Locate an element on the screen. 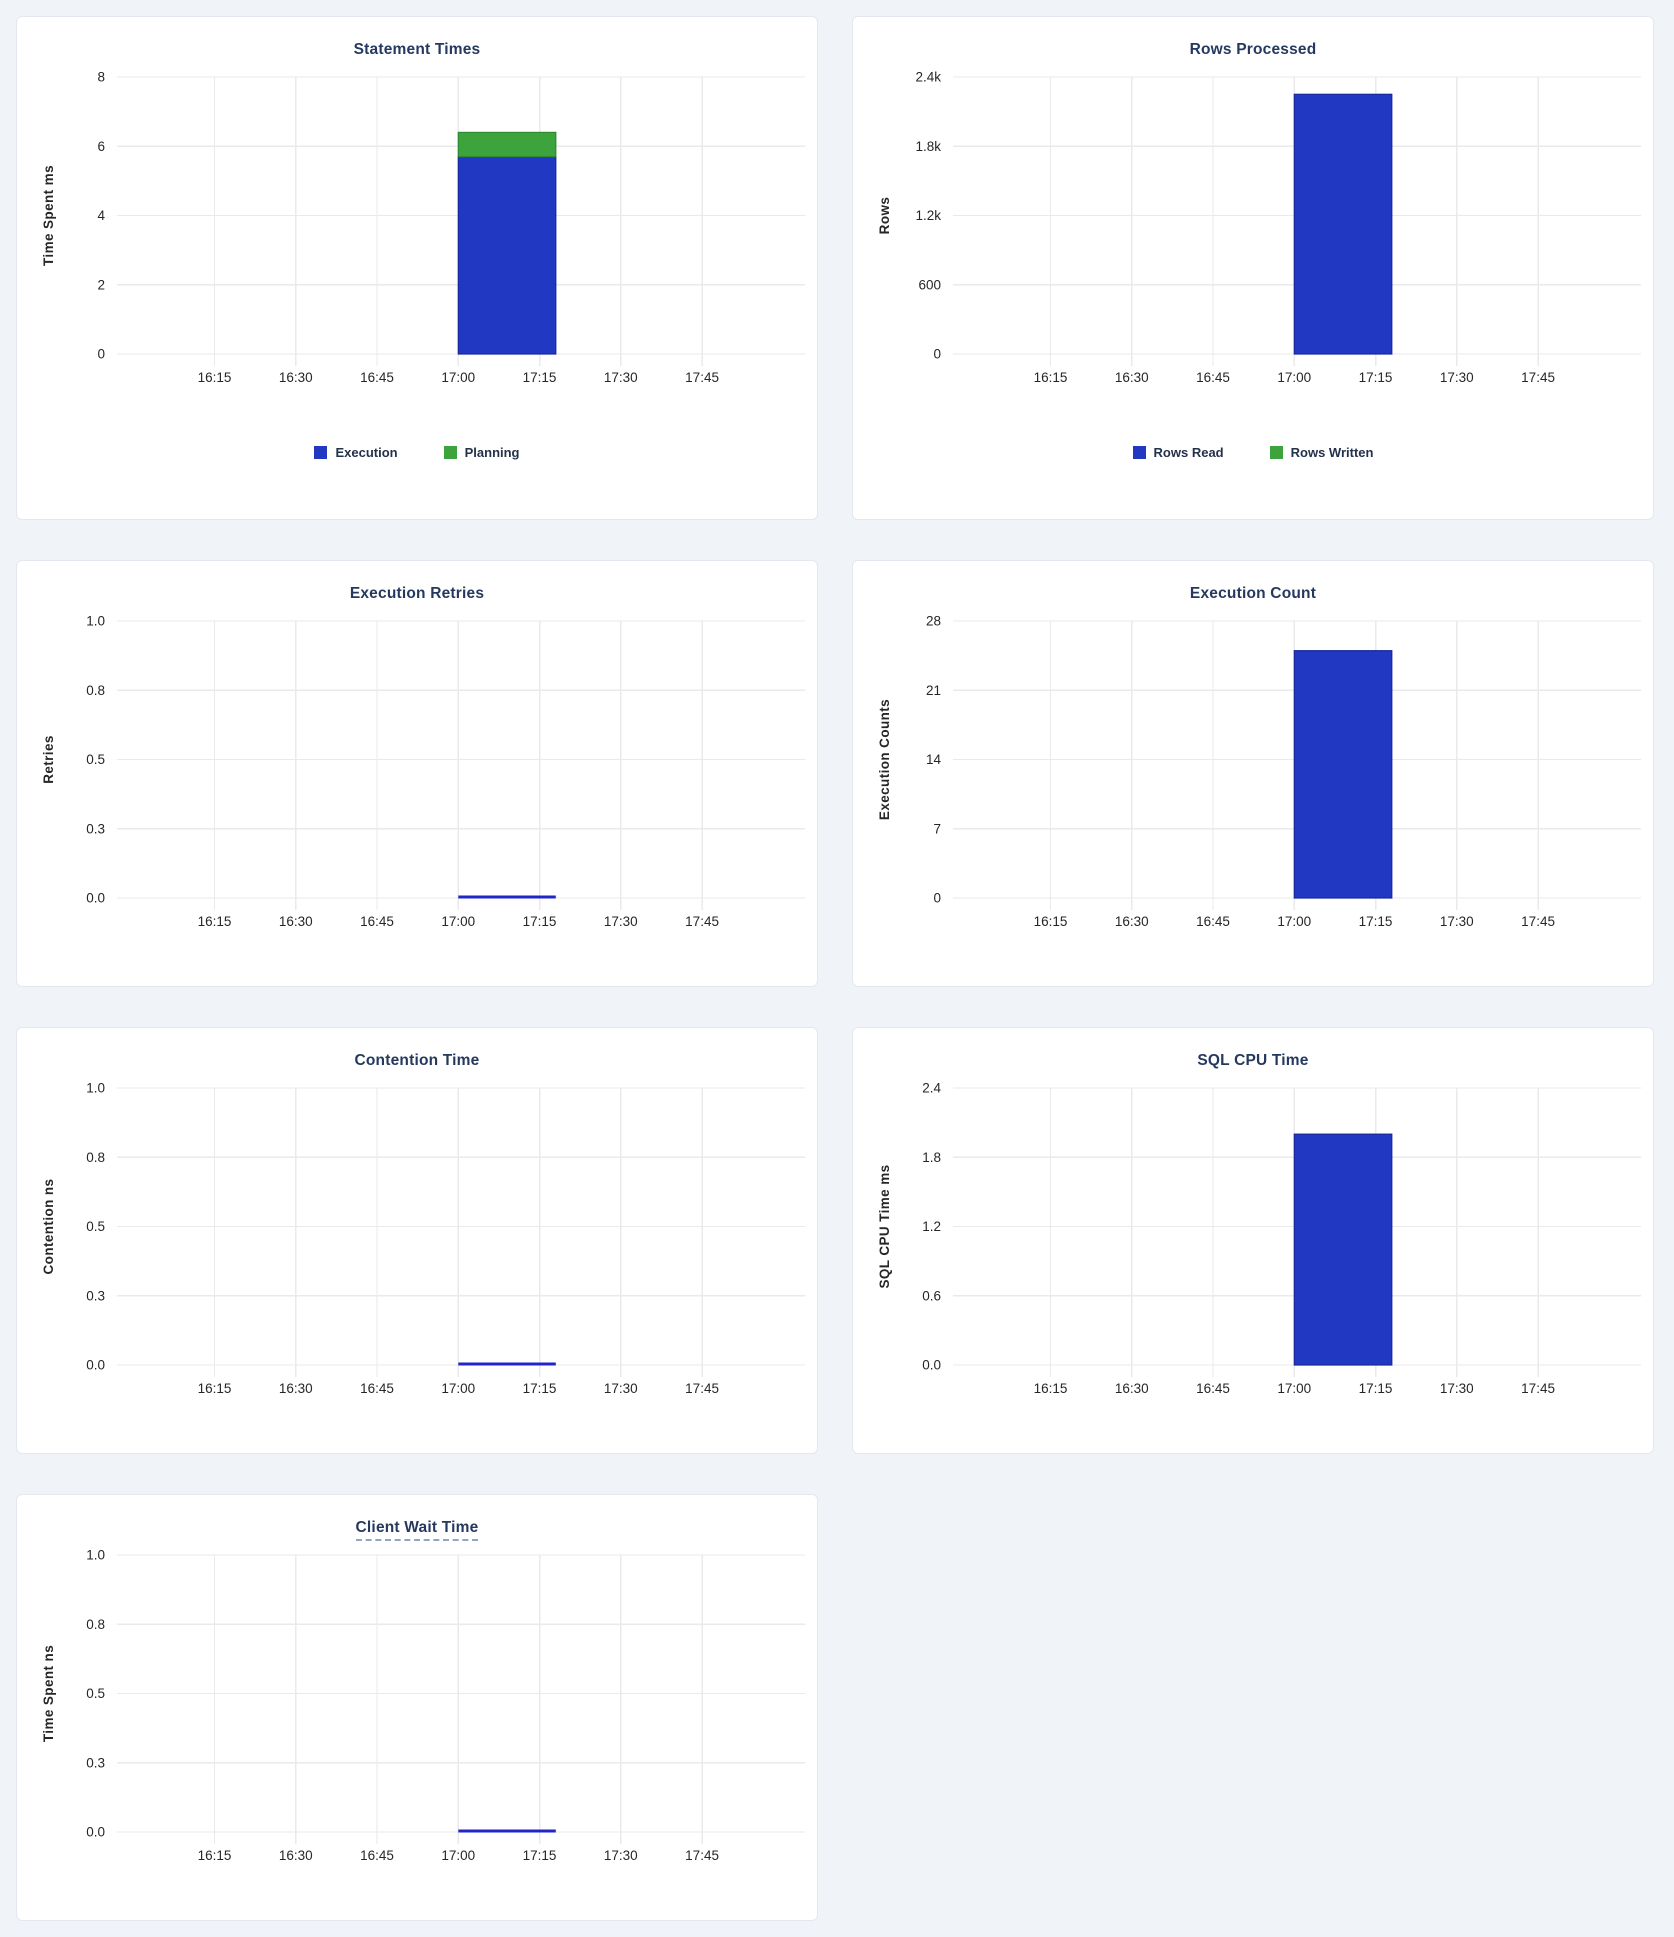  chart-title-client-wait-time: Client Wait Time is located at coordinates (417, 1519).